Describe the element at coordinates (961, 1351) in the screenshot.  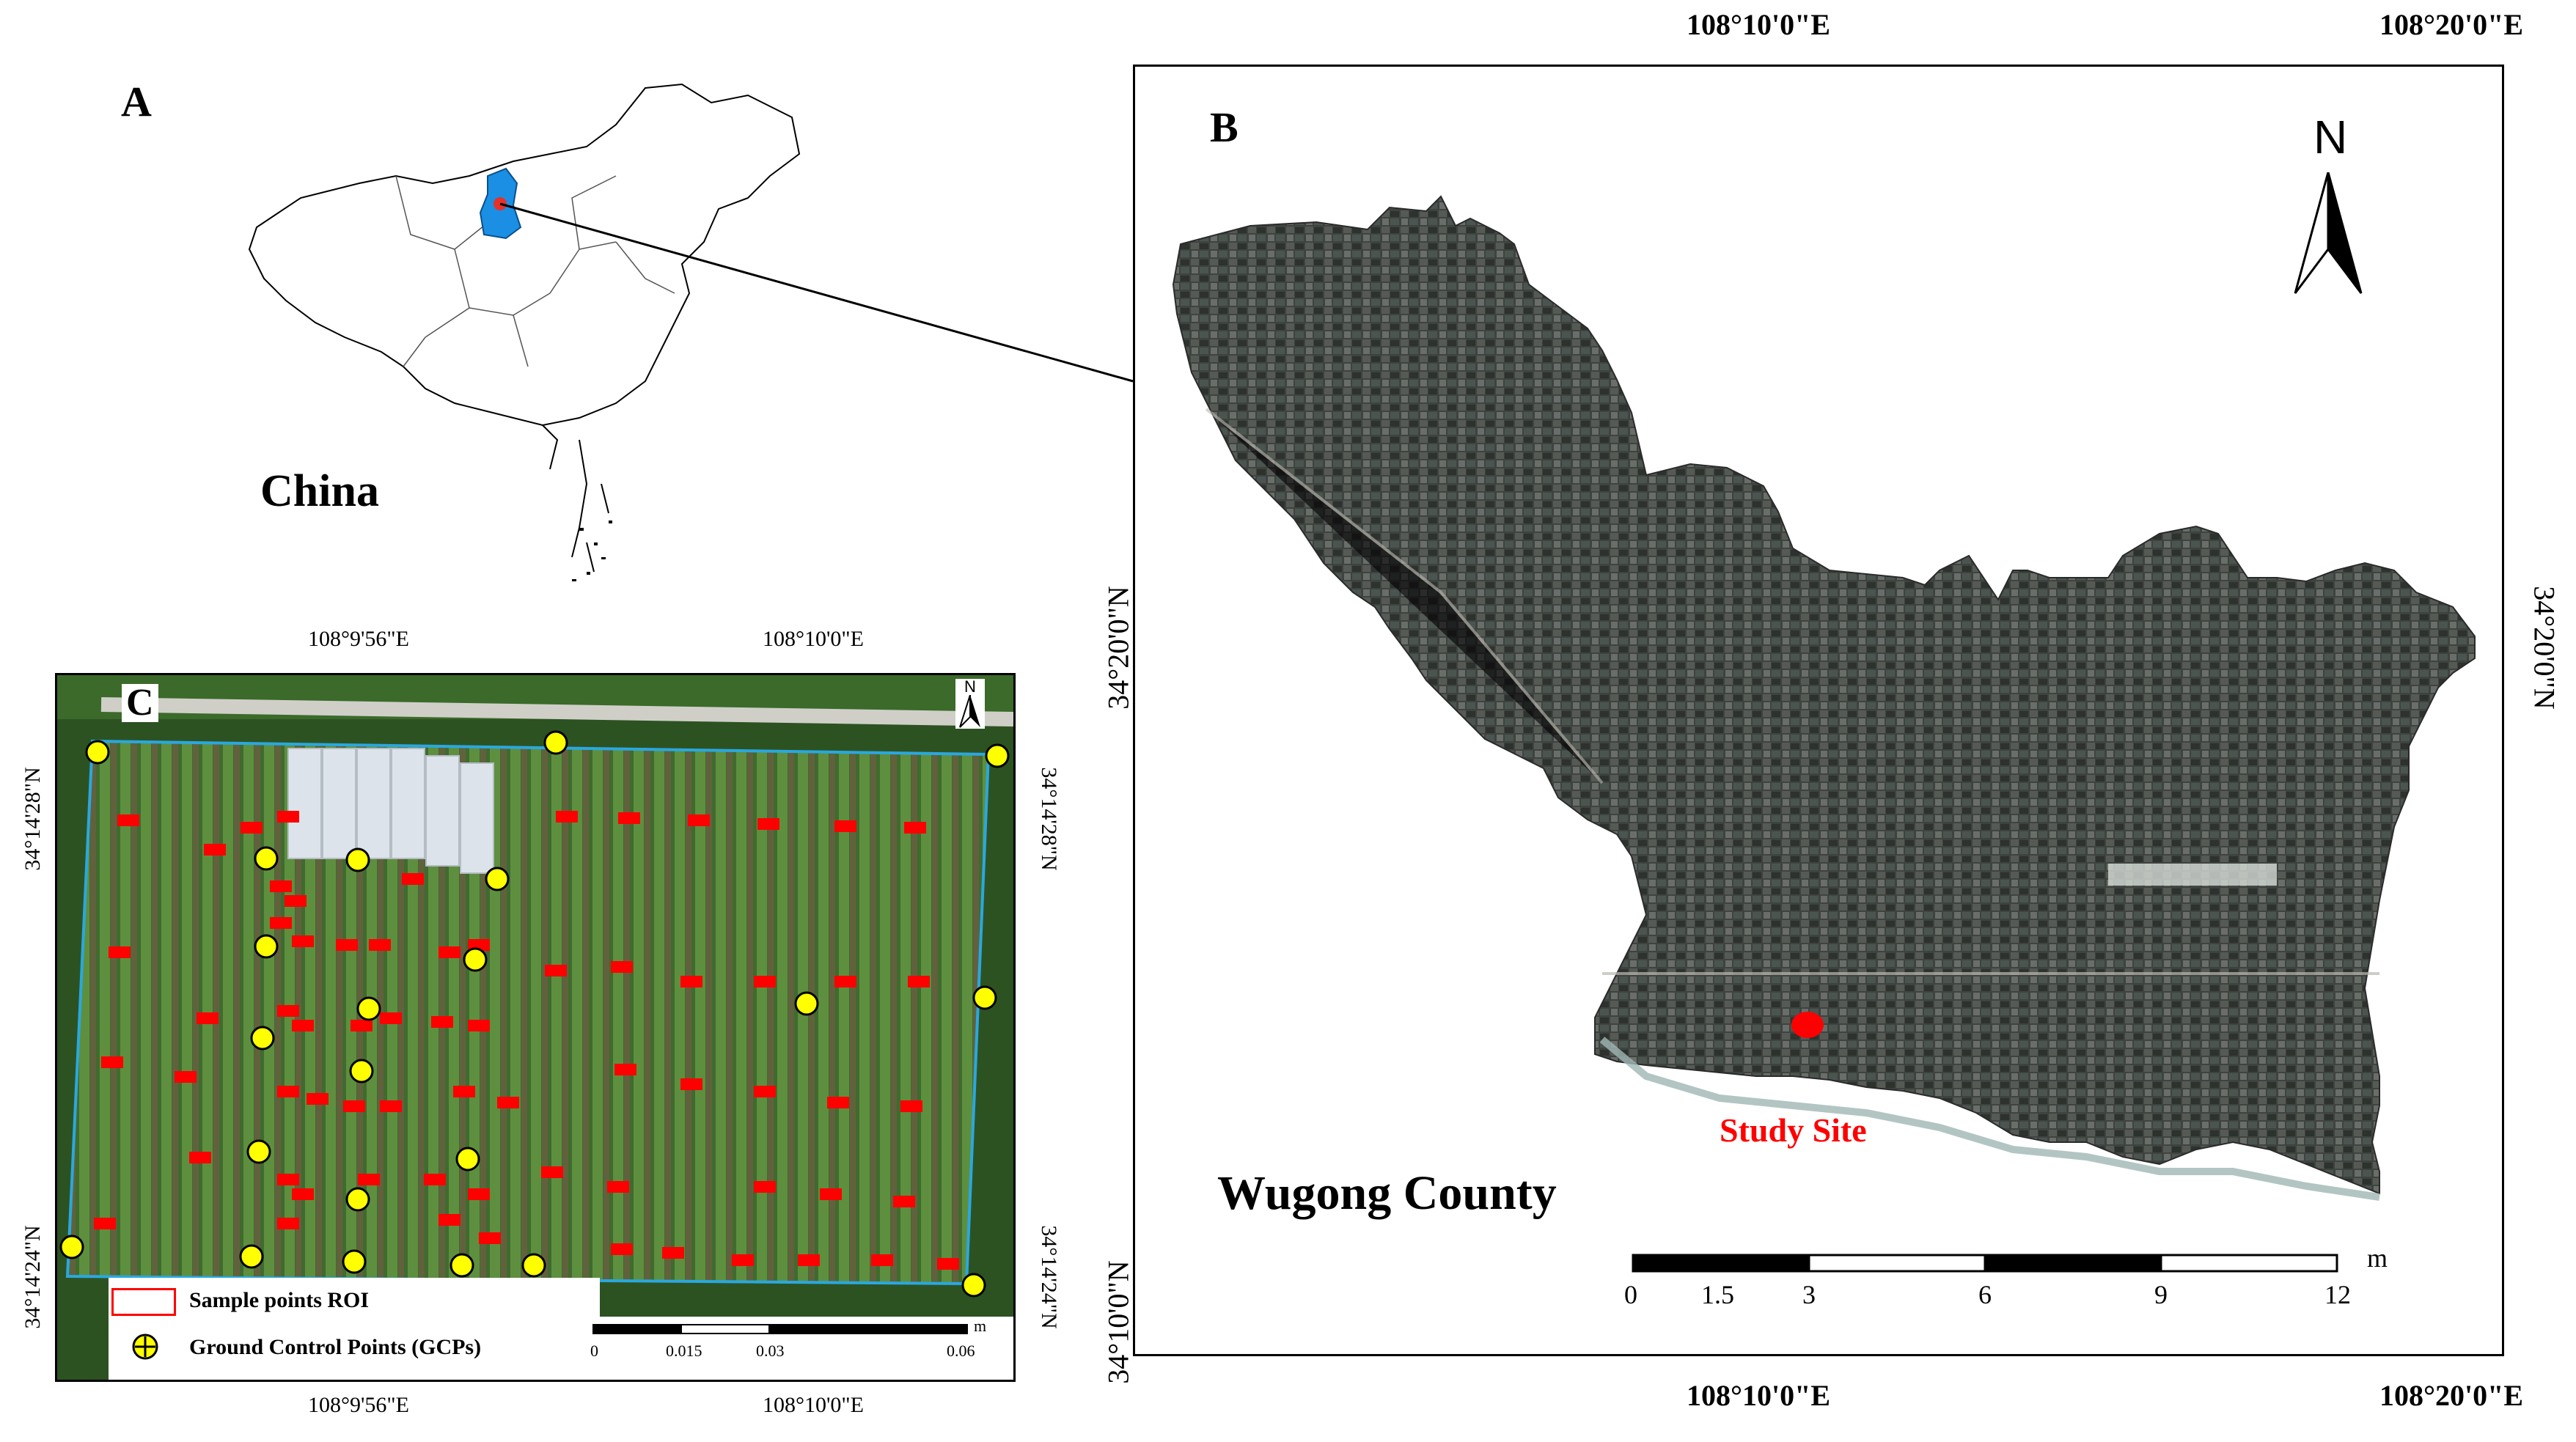
I see `panel-c-scale-tick: 0.06` at that location.